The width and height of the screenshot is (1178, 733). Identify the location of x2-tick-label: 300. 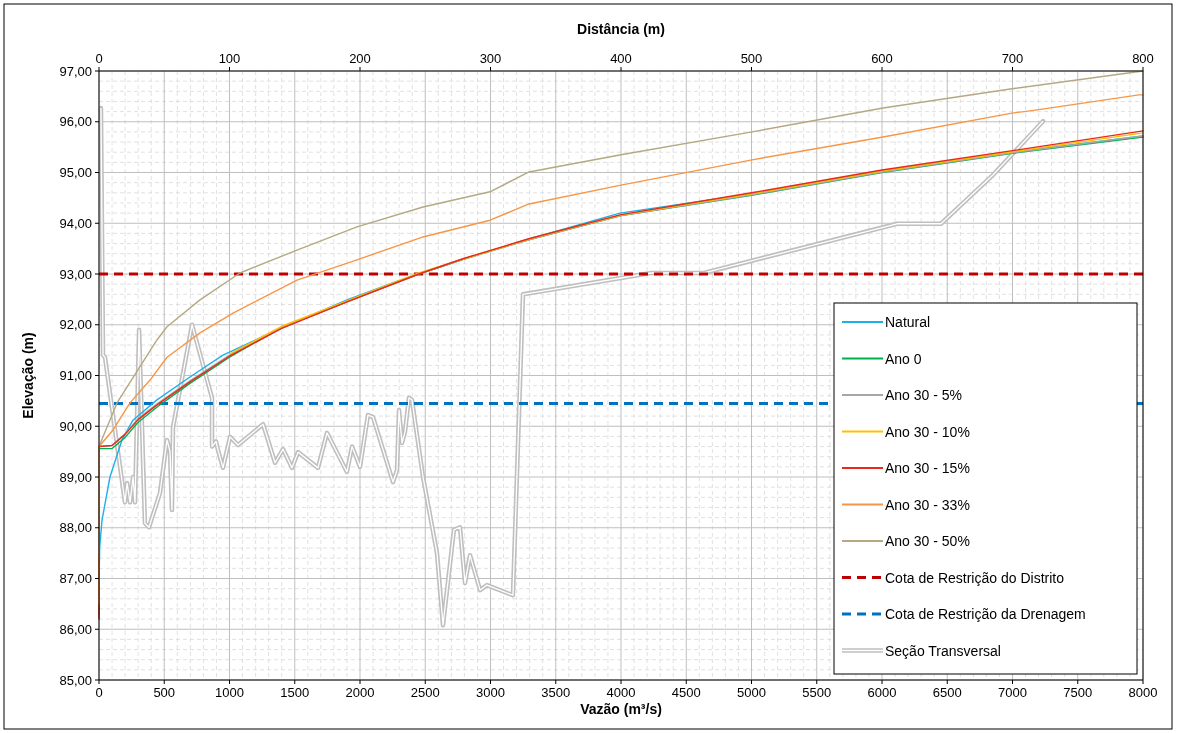
(490, 58).